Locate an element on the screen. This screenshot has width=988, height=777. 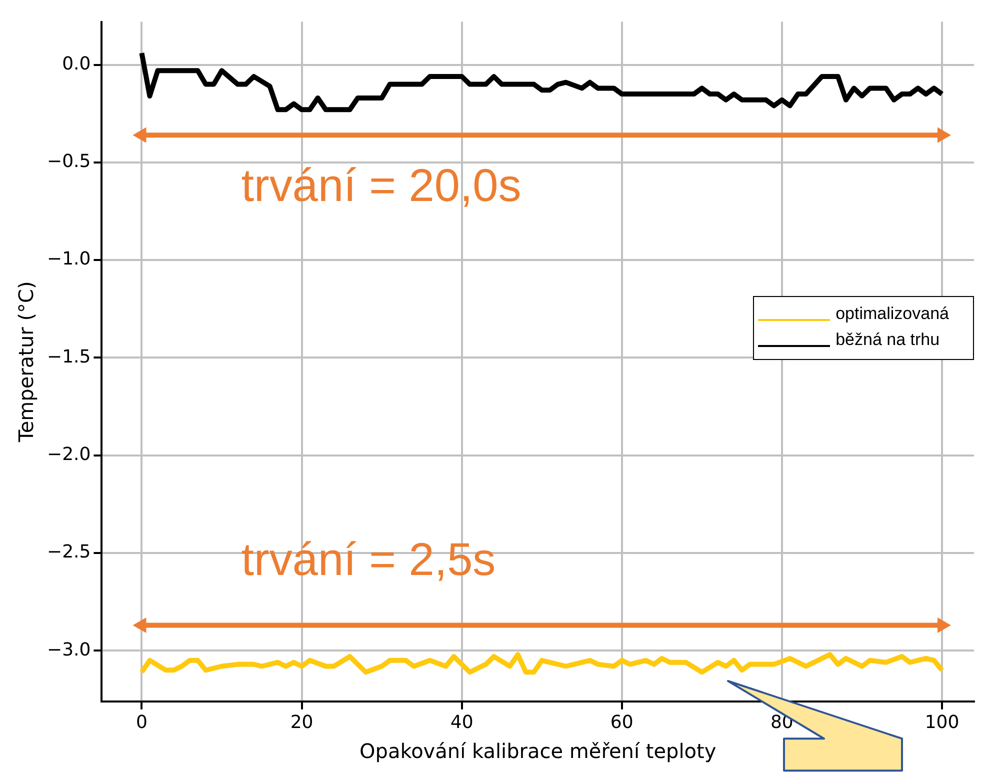
legend-label: optimalizovaná is located at coordinates (892, 313).